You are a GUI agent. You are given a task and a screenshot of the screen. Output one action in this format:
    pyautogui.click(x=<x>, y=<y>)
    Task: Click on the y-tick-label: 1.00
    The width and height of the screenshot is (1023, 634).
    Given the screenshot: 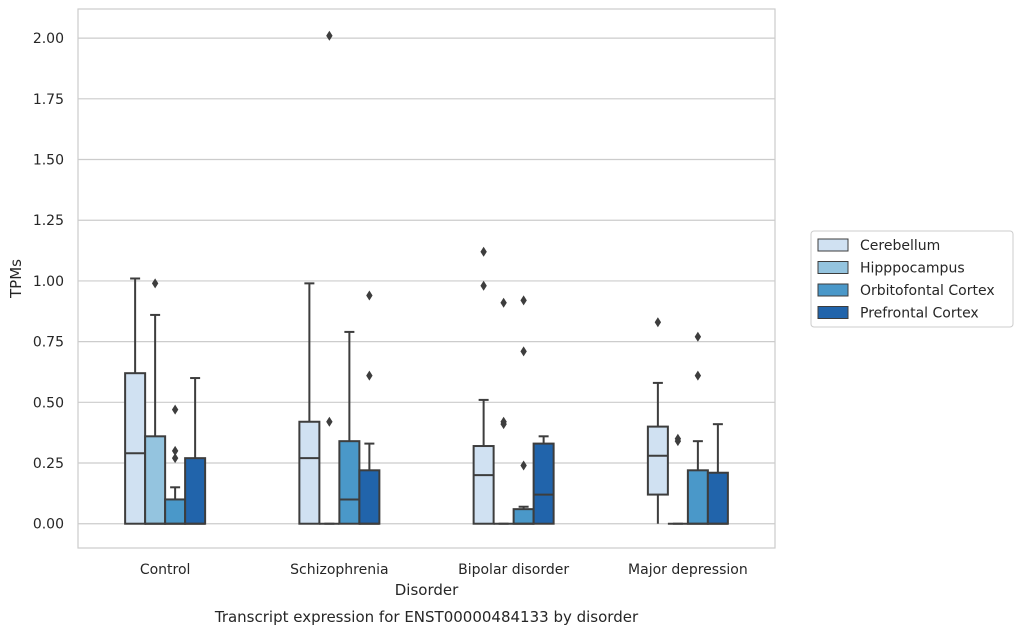 What is the action you would take?
    pyautogui.click(x=48, y=282)
    